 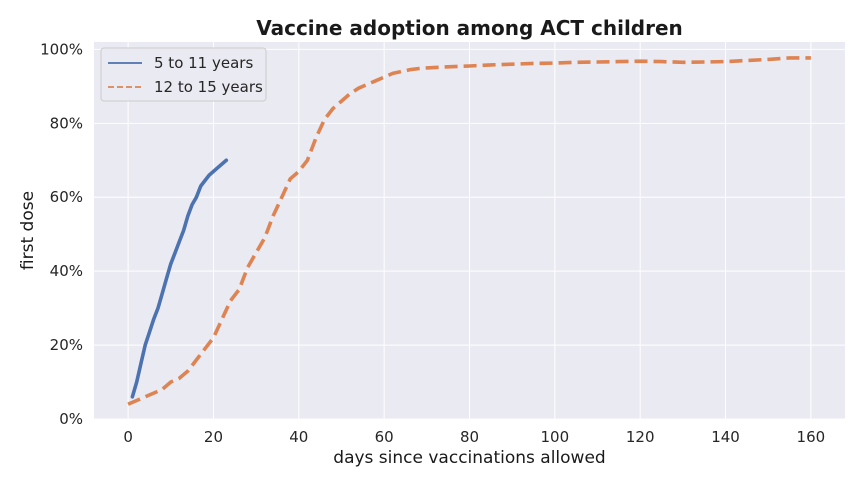 I want to click on legend-box, so click(x=183, y=74).